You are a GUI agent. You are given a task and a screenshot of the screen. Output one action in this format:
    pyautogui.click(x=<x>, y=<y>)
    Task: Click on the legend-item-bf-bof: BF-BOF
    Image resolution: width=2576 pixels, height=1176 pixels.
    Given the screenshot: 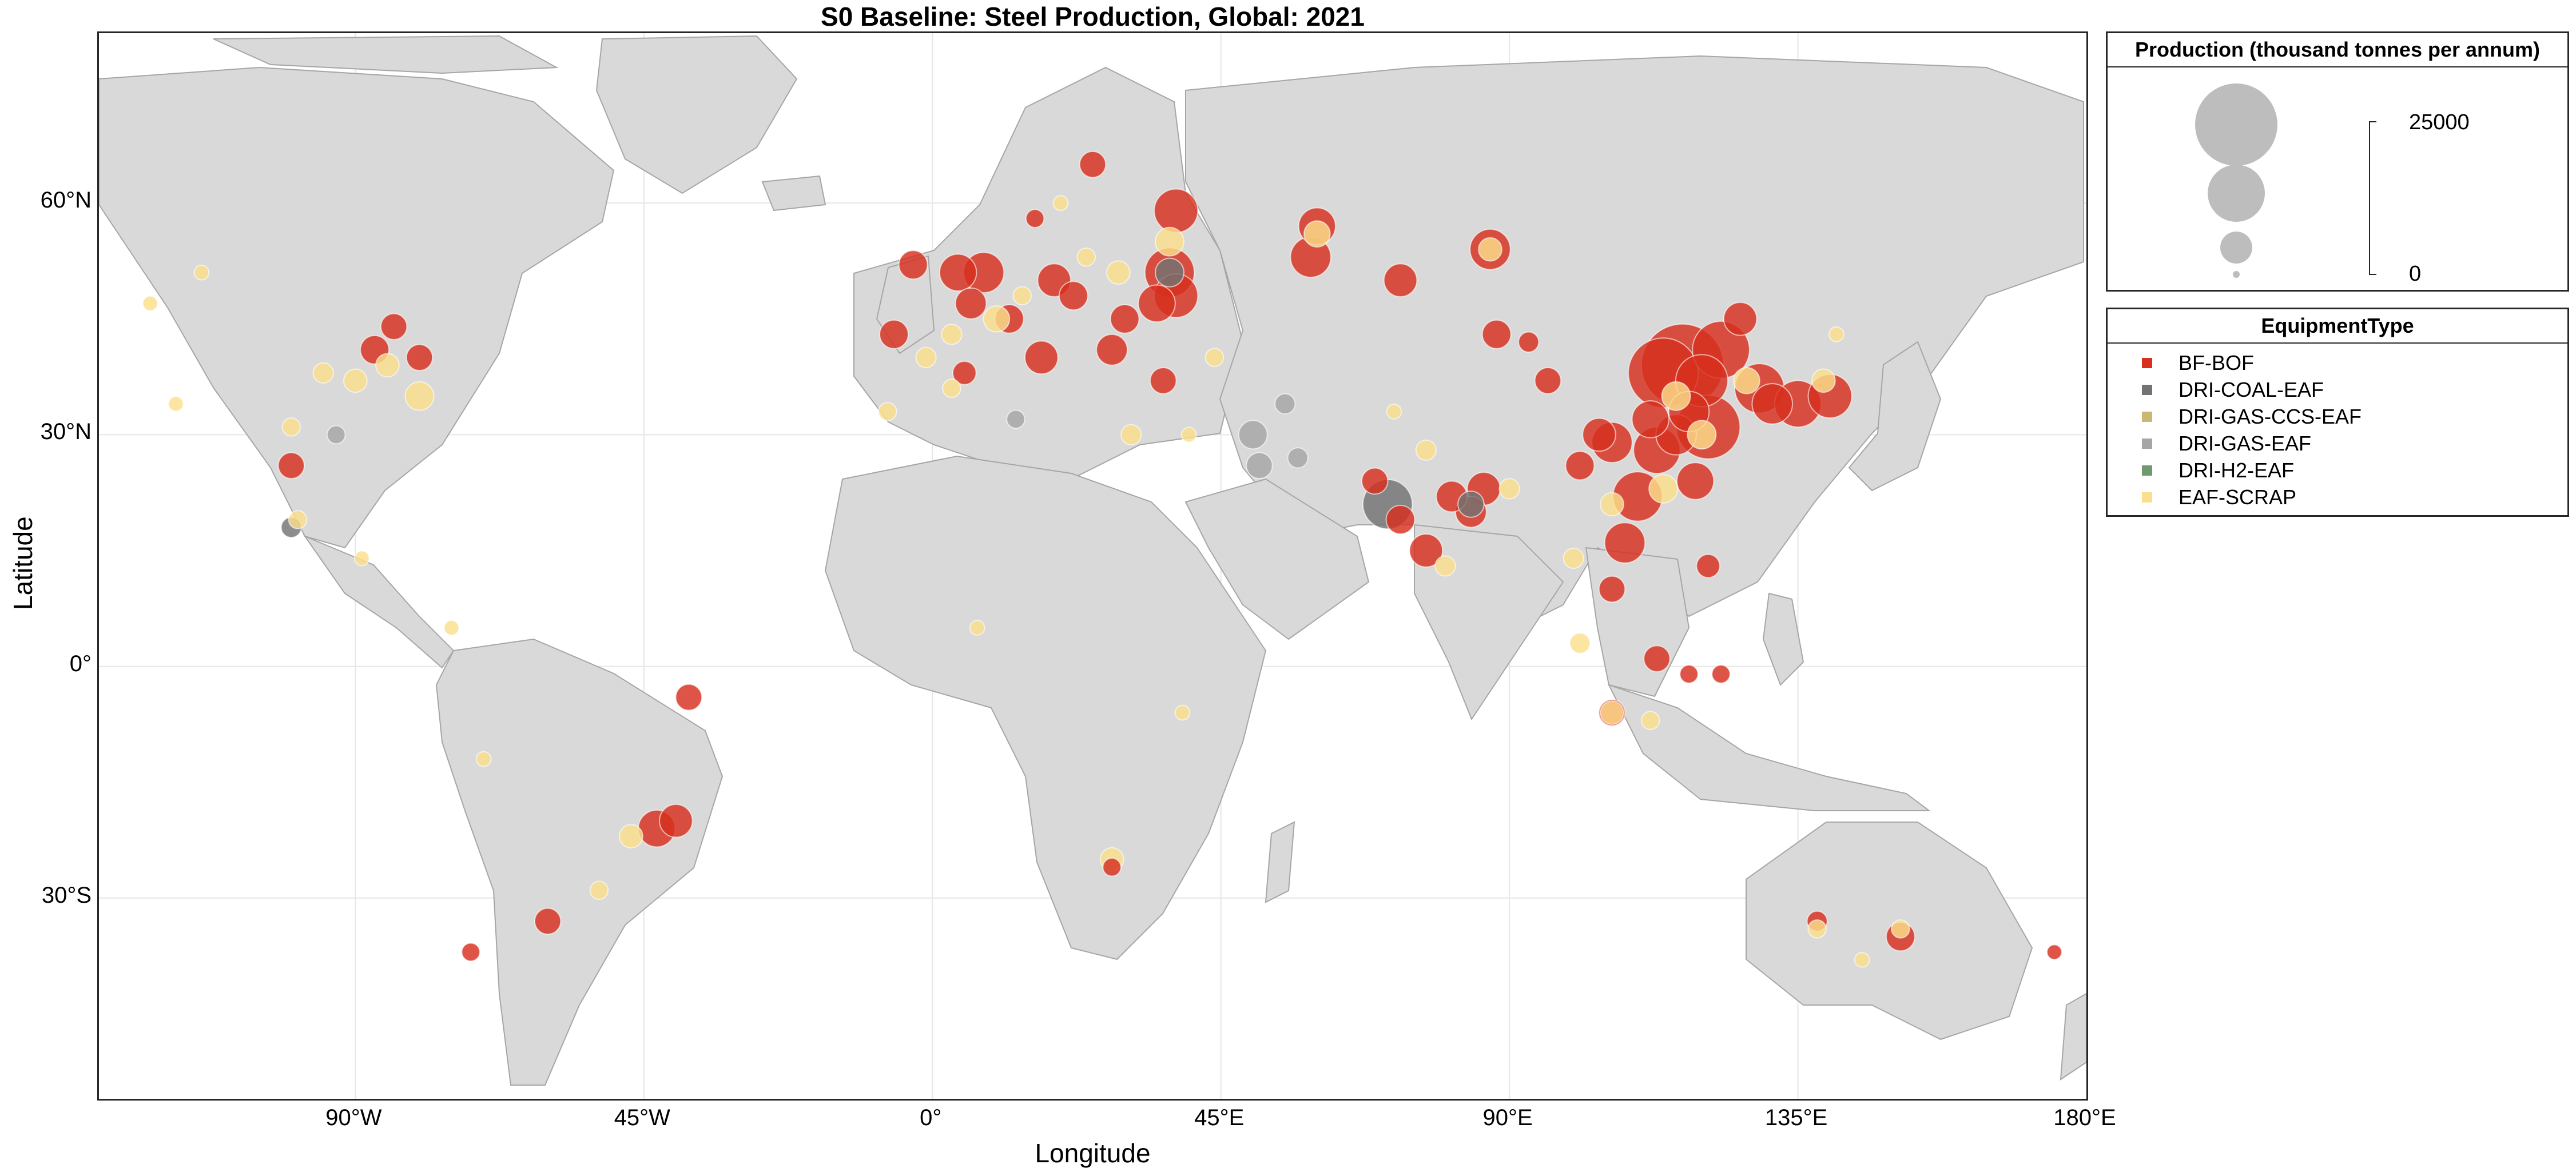 What is the action you would take?
    pyautogui.click(x=2337, y=362)
    